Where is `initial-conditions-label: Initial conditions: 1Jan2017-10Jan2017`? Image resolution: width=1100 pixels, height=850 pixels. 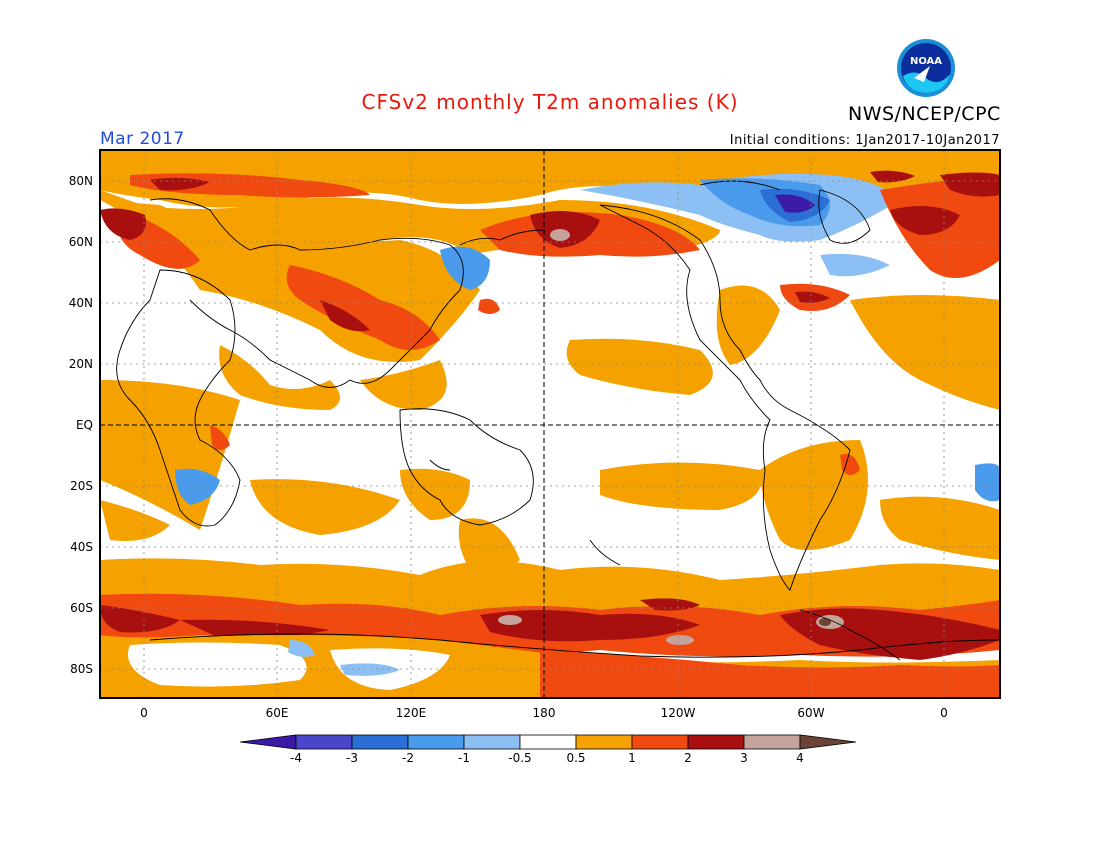 initial-conditions-label: Initial conditions: 1Jan2017-10Jan2017 is located at coordinates (864, 140).